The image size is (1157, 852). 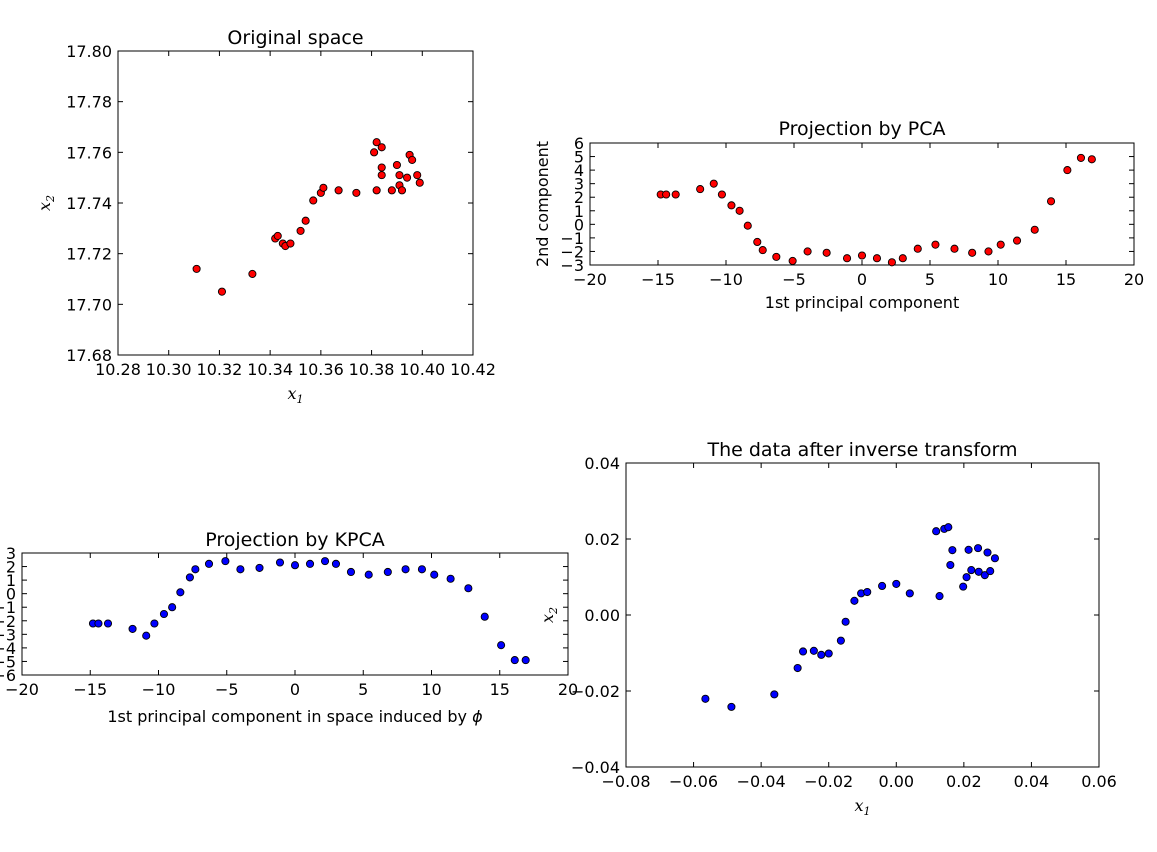 I want to click on y-tick-label: 3, so click(x=11, y=553).